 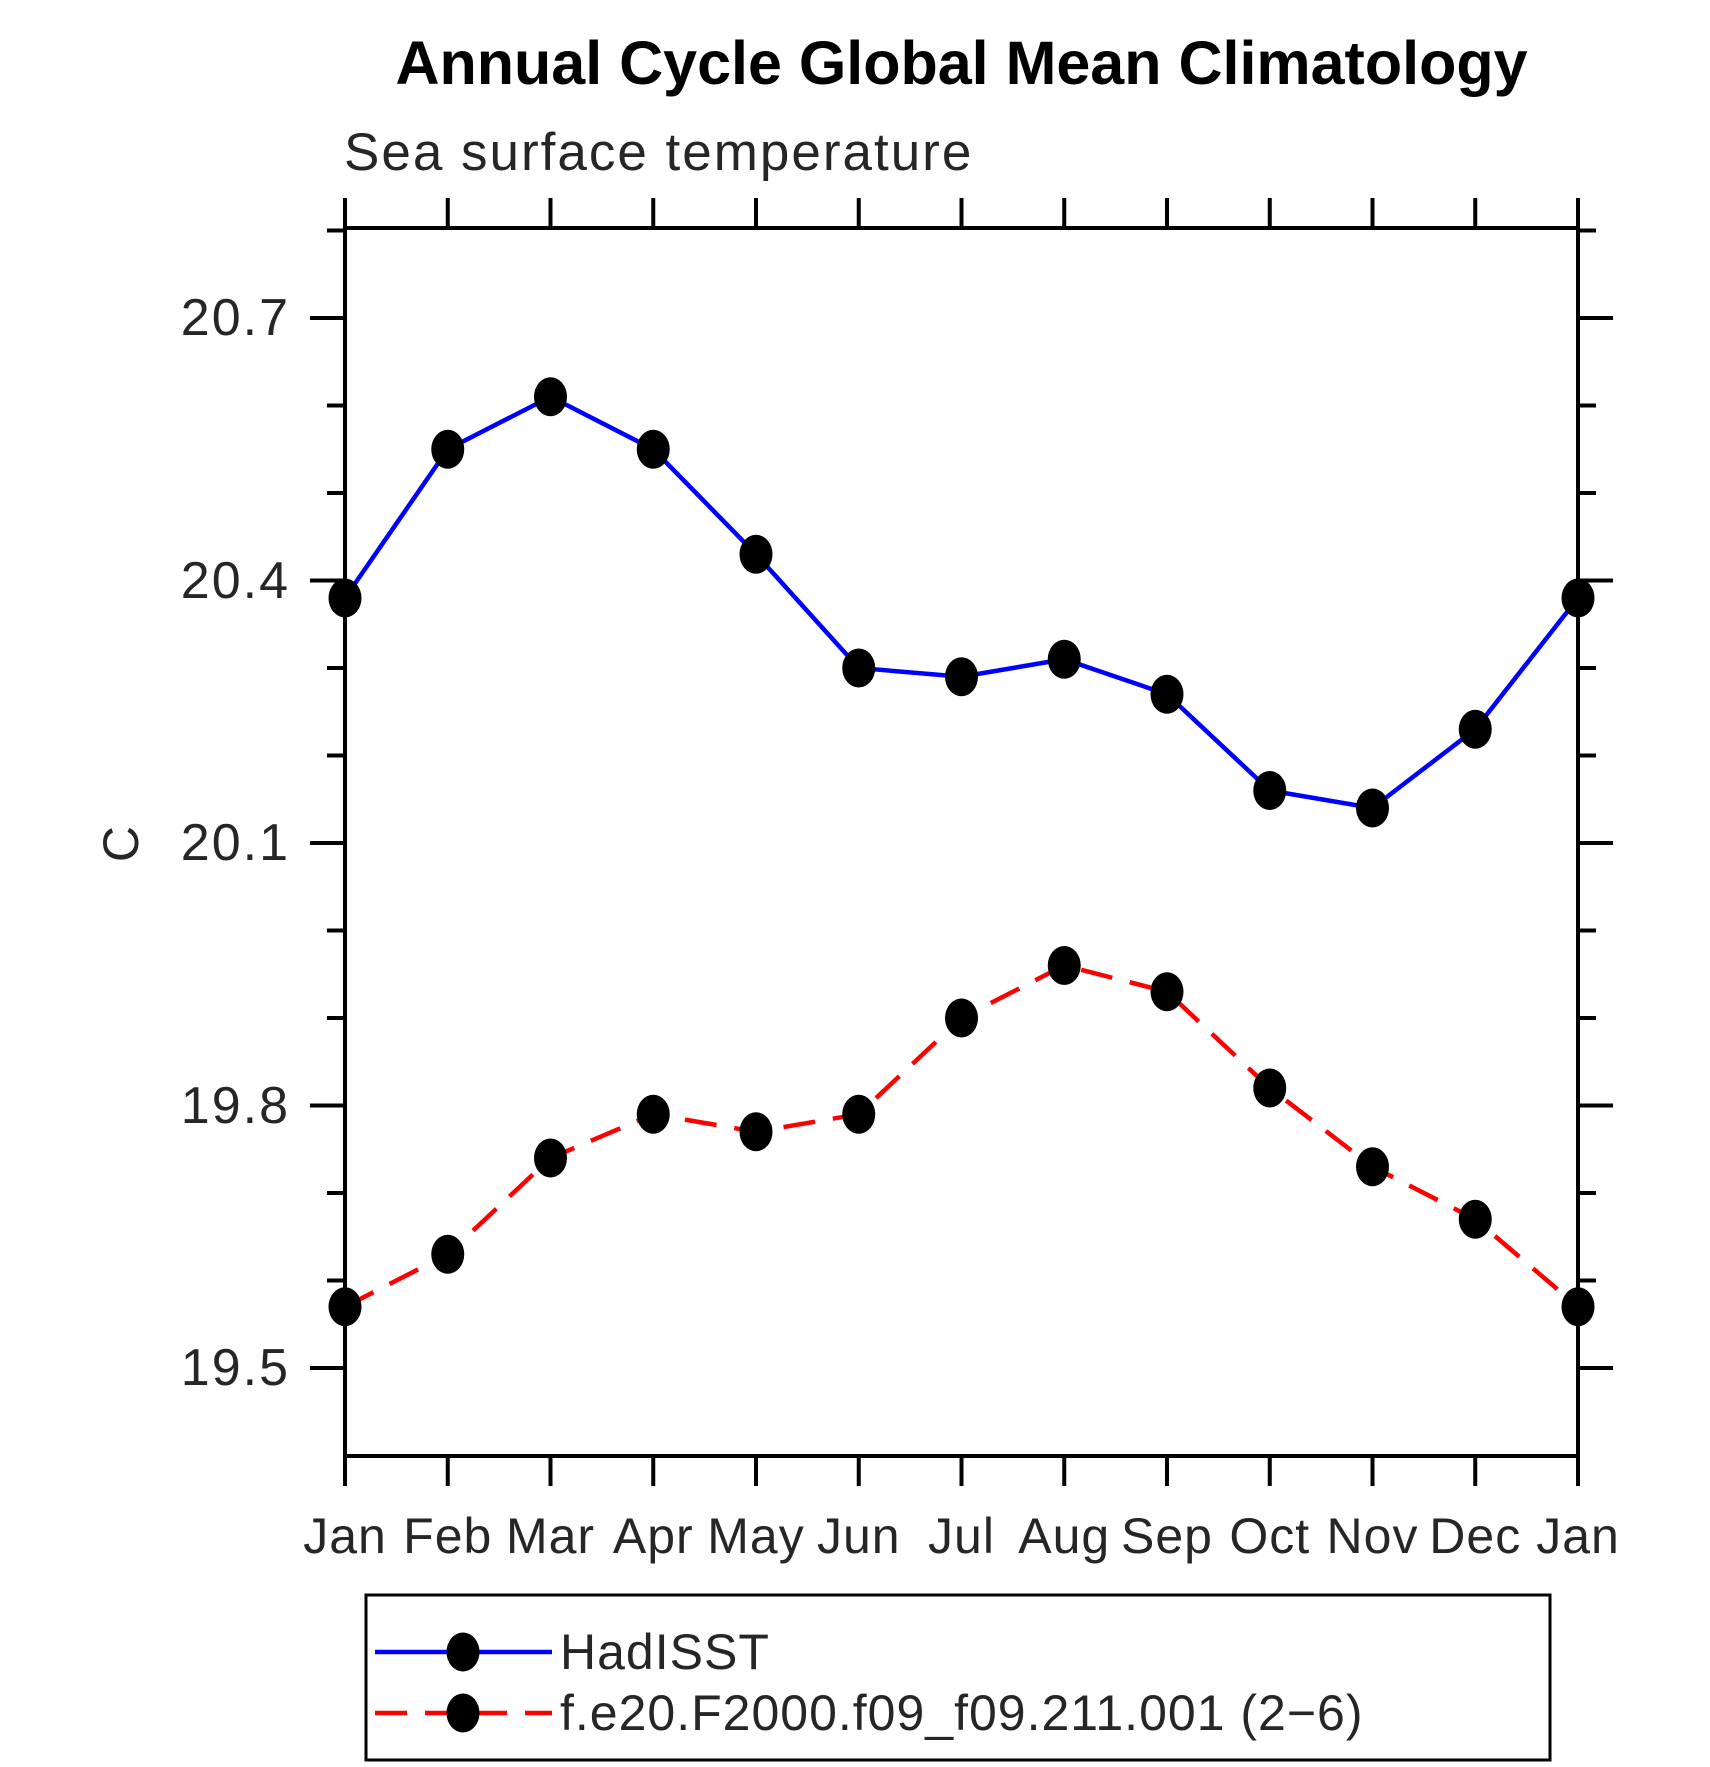 I want to click on x-tick-label: Apr, so click(x=653, y=1536).